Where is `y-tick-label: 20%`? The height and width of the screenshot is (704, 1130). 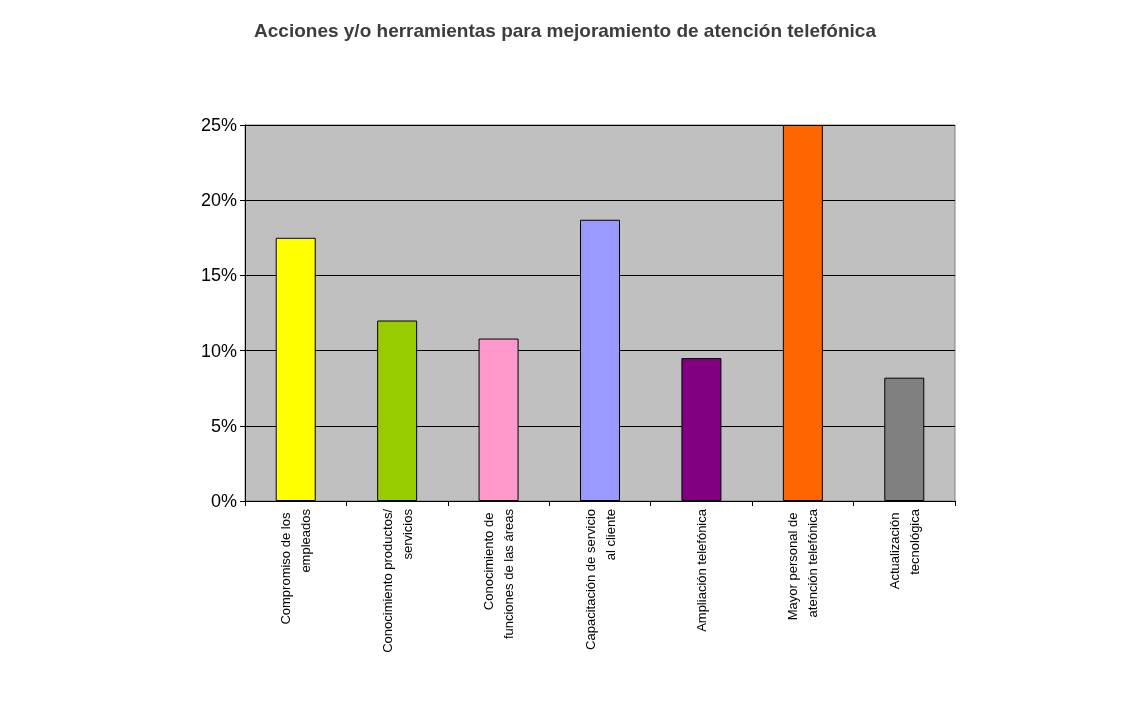
y-tick-label: 20% is located at coordinates (218, 200).